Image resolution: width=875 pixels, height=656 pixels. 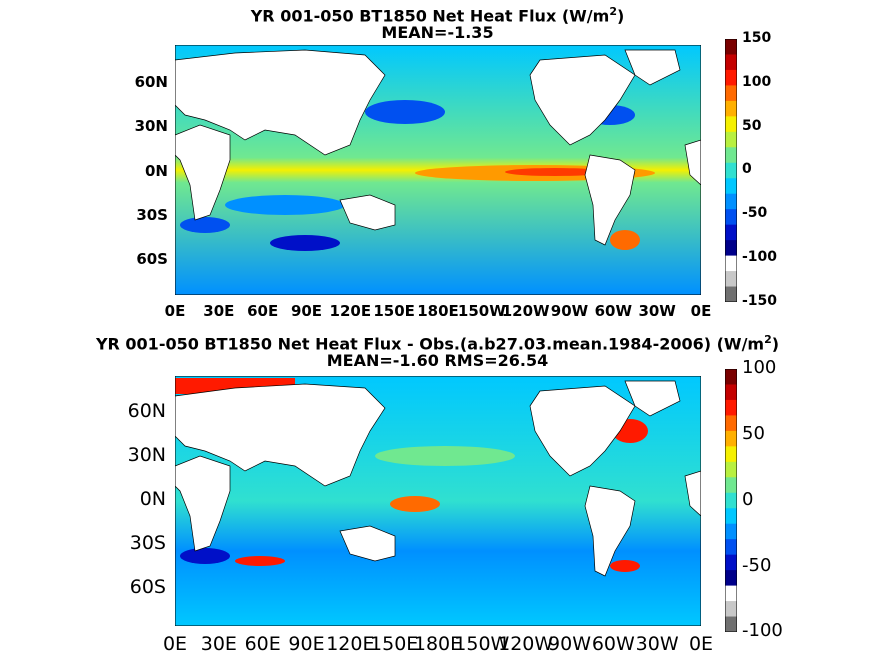 I want to click on panel1-xtick: 60E, so click(x=263, y=311).